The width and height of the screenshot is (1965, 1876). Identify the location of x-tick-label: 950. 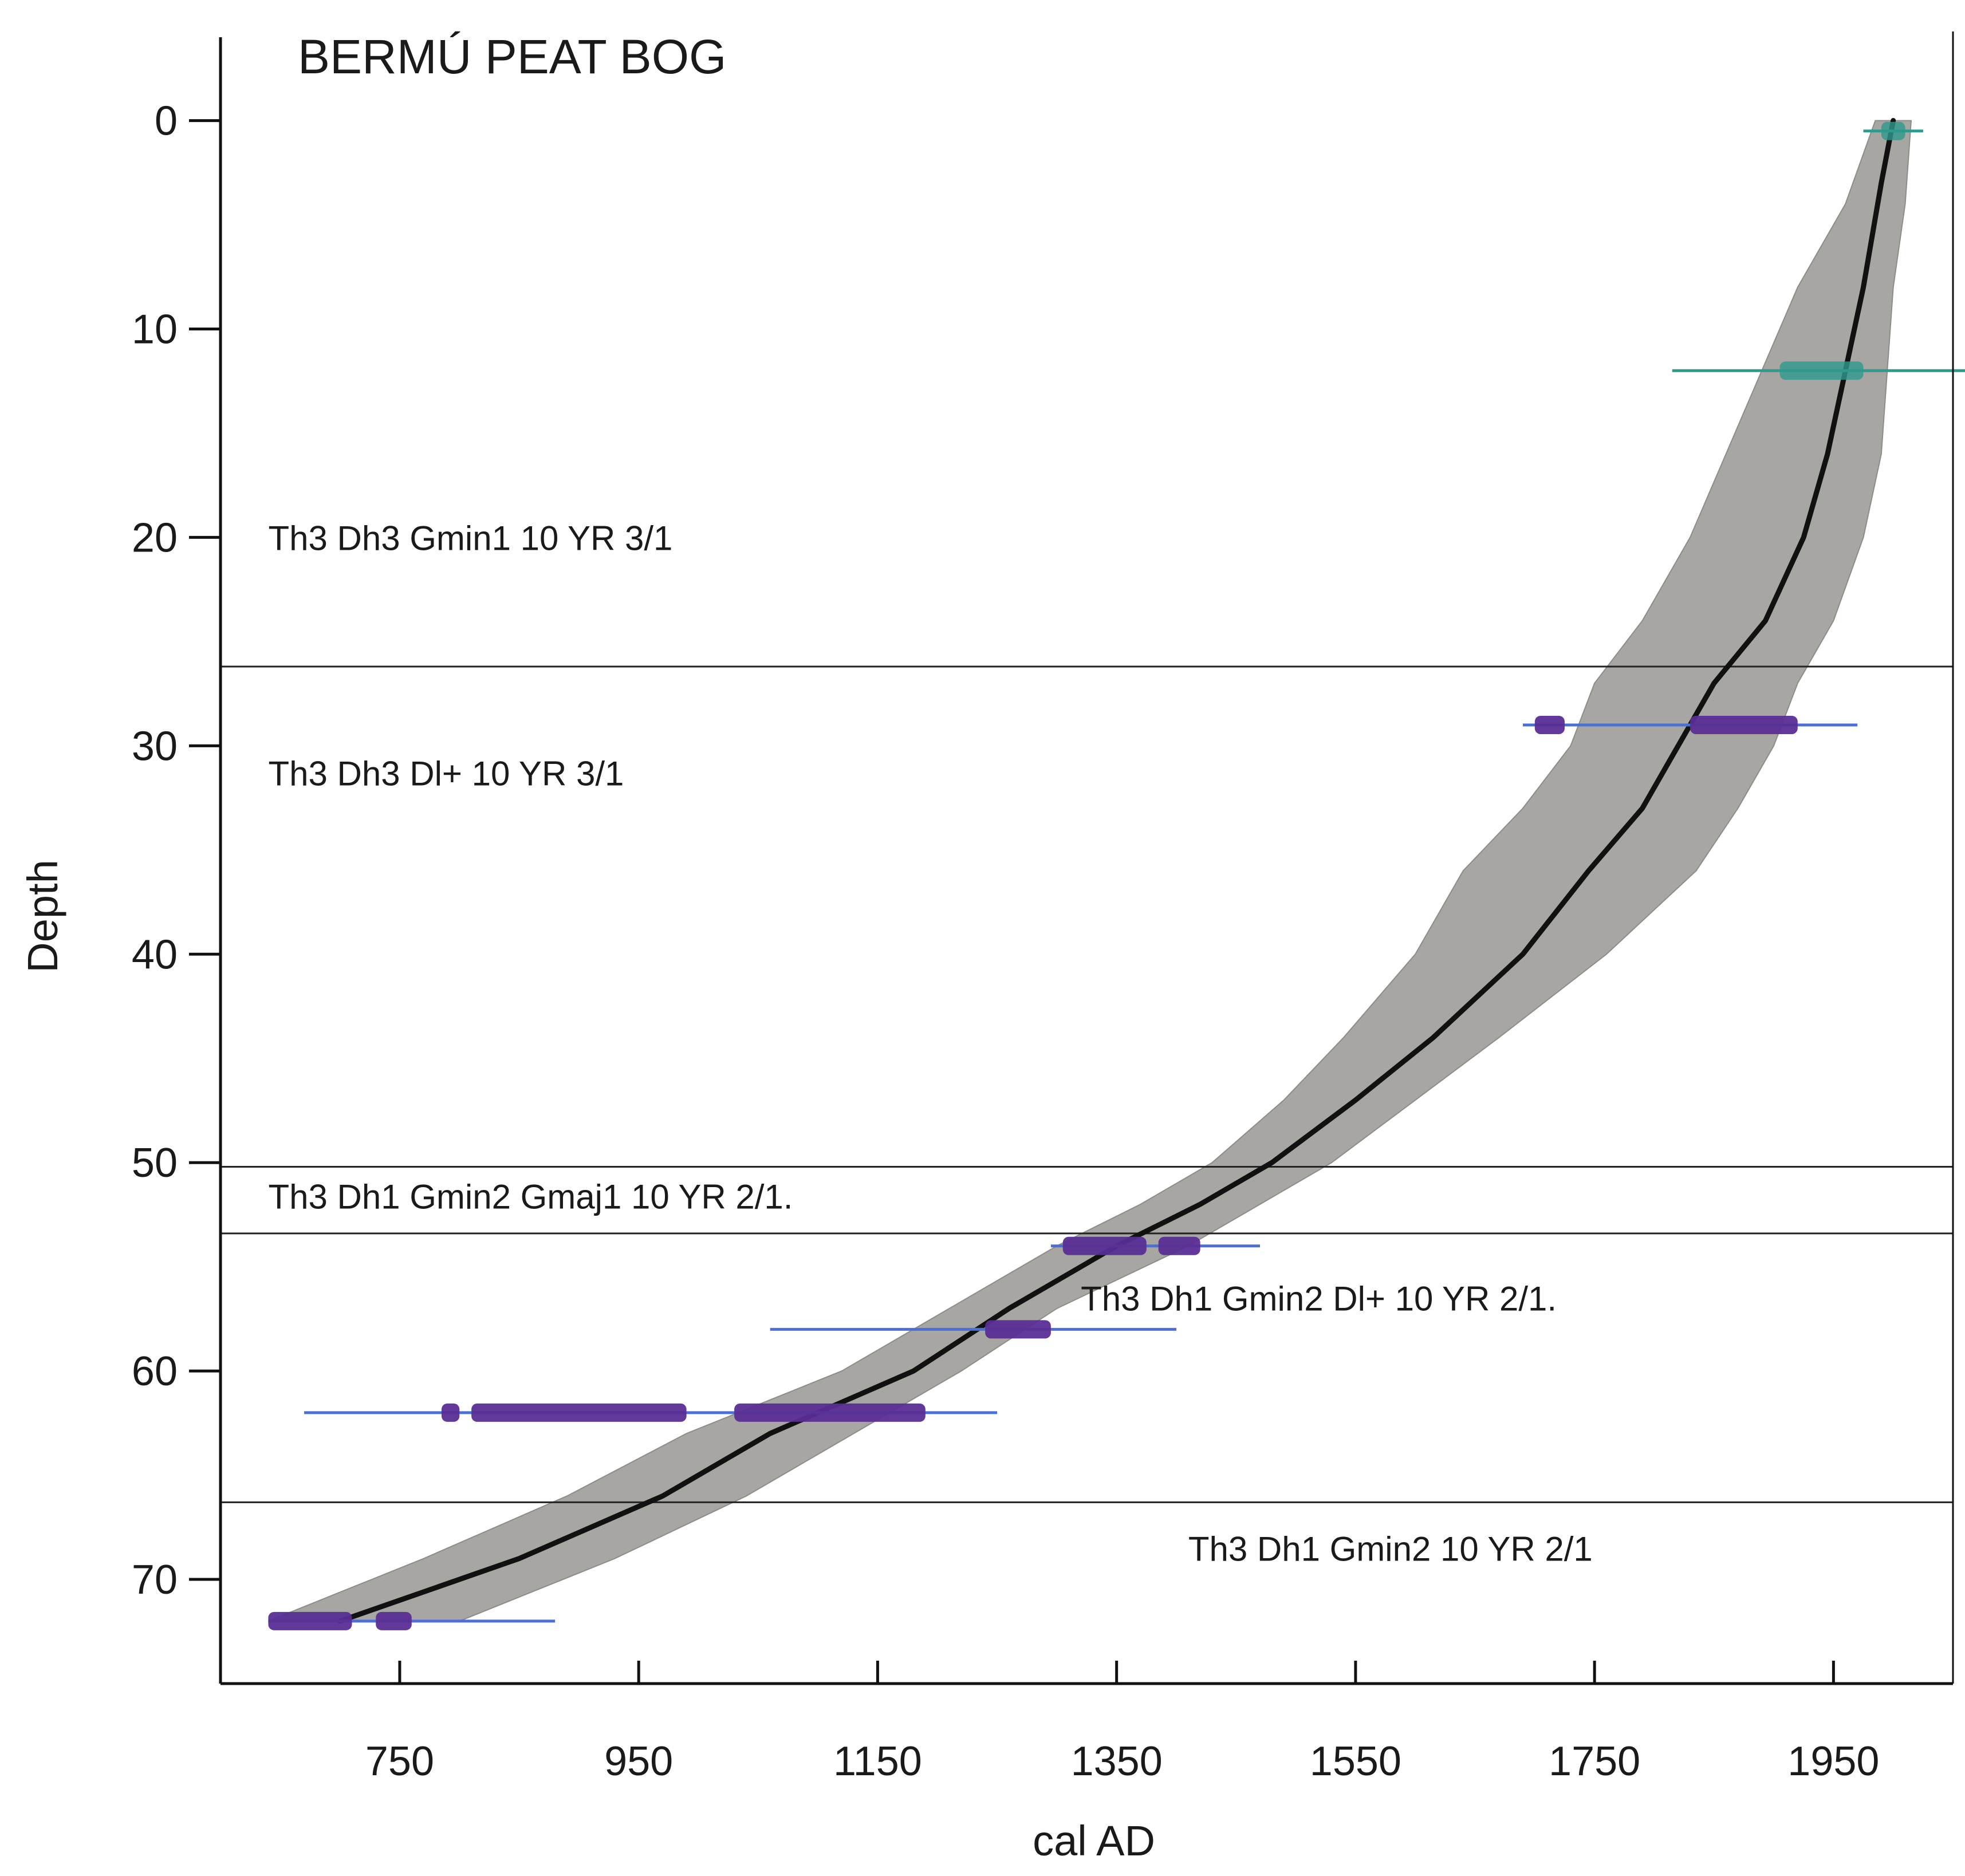
(638, 1761).